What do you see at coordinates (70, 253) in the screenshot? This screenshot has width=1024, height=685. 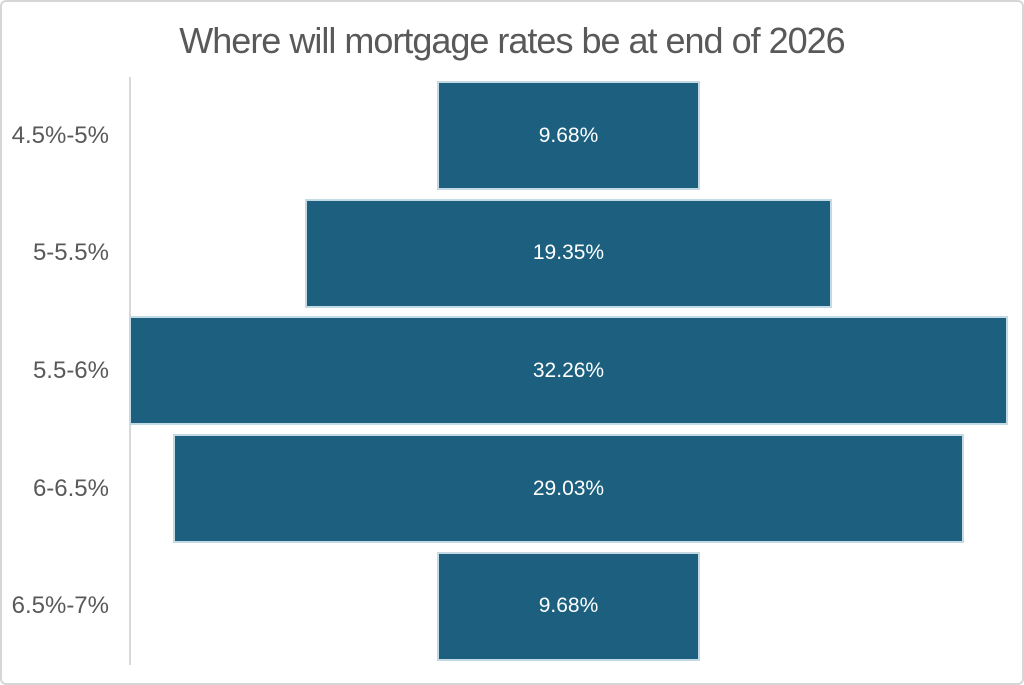 I see `category-label: 5-5.5%` at bounding box center [70, 253].